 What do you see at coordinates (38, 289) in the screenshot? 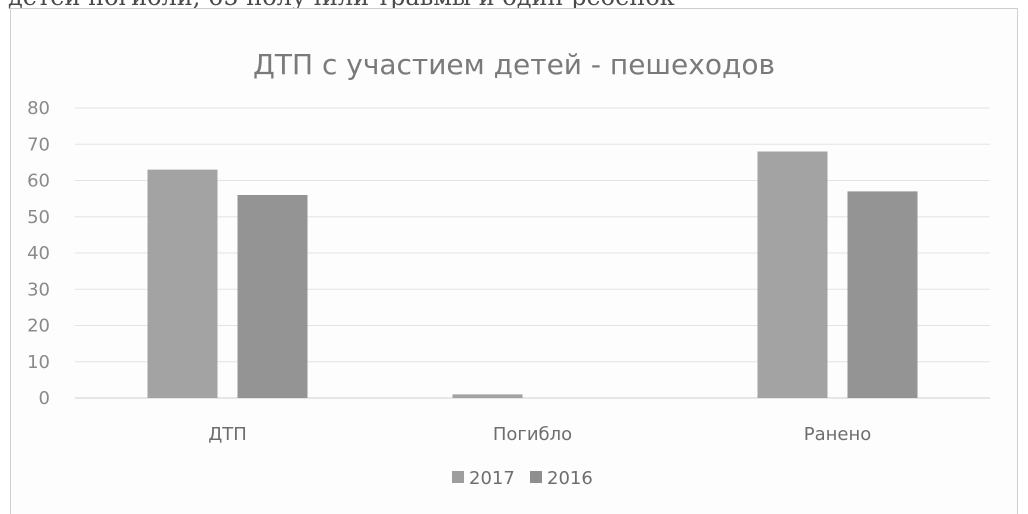
I see `y-tick-label: 30` at bounding box center [38, 289].